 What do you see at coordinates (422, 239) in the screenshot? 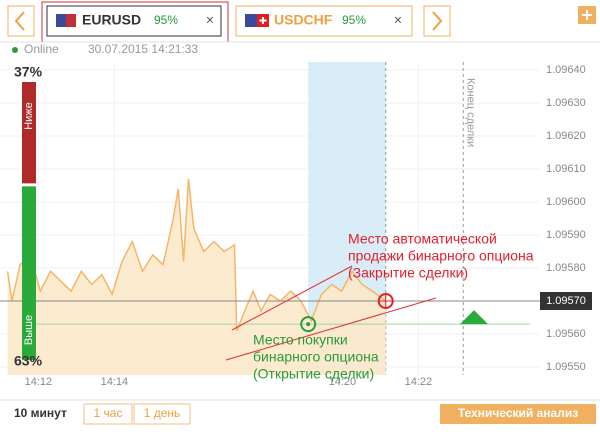
I see `sell-annotation: Место автоматической` at bounding box center [422, 239].